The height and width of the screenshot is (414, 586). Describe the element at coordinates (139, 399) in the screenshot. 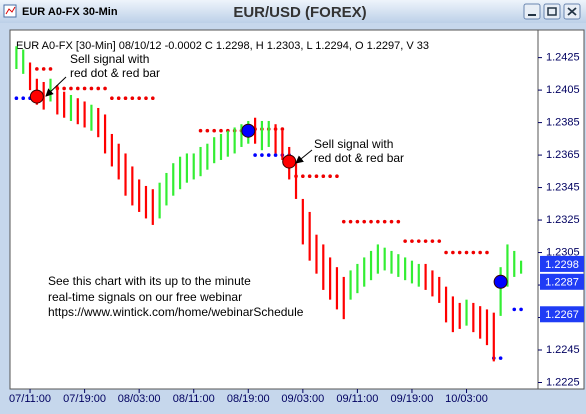

I see `x-tick-label: 08/03:00` at that location.